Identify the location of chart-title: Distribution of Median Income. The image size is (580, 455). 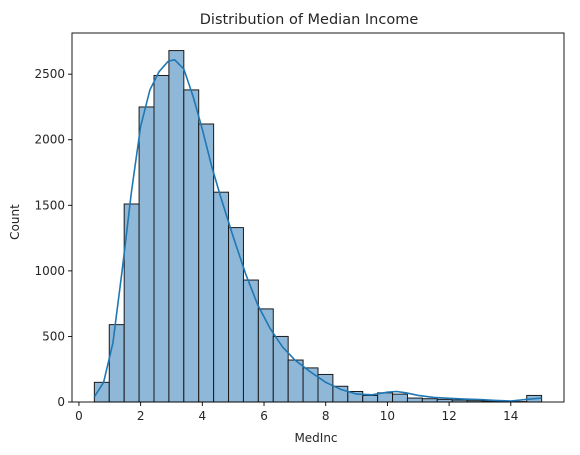
(309, 20).